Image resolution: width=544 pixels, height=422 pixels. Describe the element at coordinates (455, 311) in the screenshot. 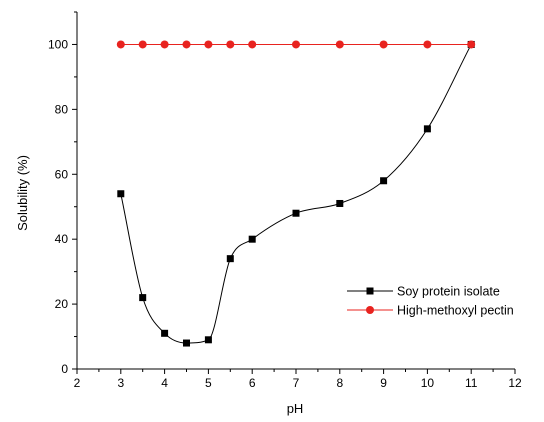

I see `legend-label: High-methoxyl pectin` at that location.